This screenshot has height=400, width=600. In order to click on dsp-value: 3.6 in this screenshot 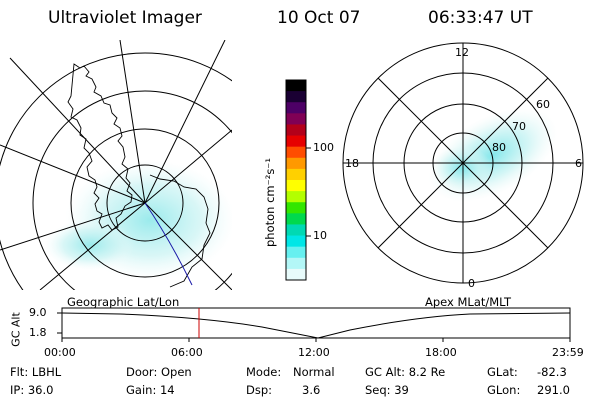, I will do `click(311, 390)`.